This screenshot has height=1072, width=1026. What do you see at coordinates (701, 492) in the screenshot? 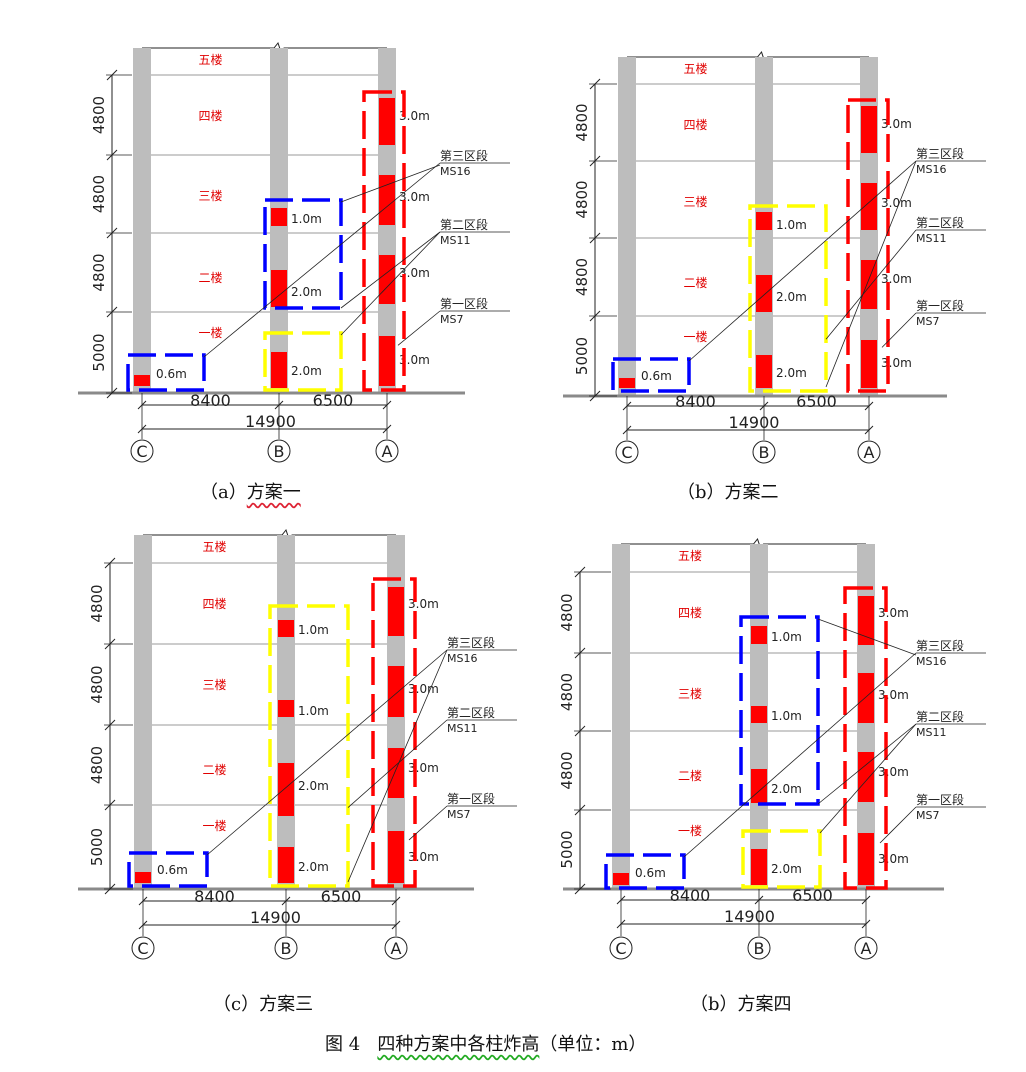
I see `caption-prefix: （b）` at bounding box center [701, 492].